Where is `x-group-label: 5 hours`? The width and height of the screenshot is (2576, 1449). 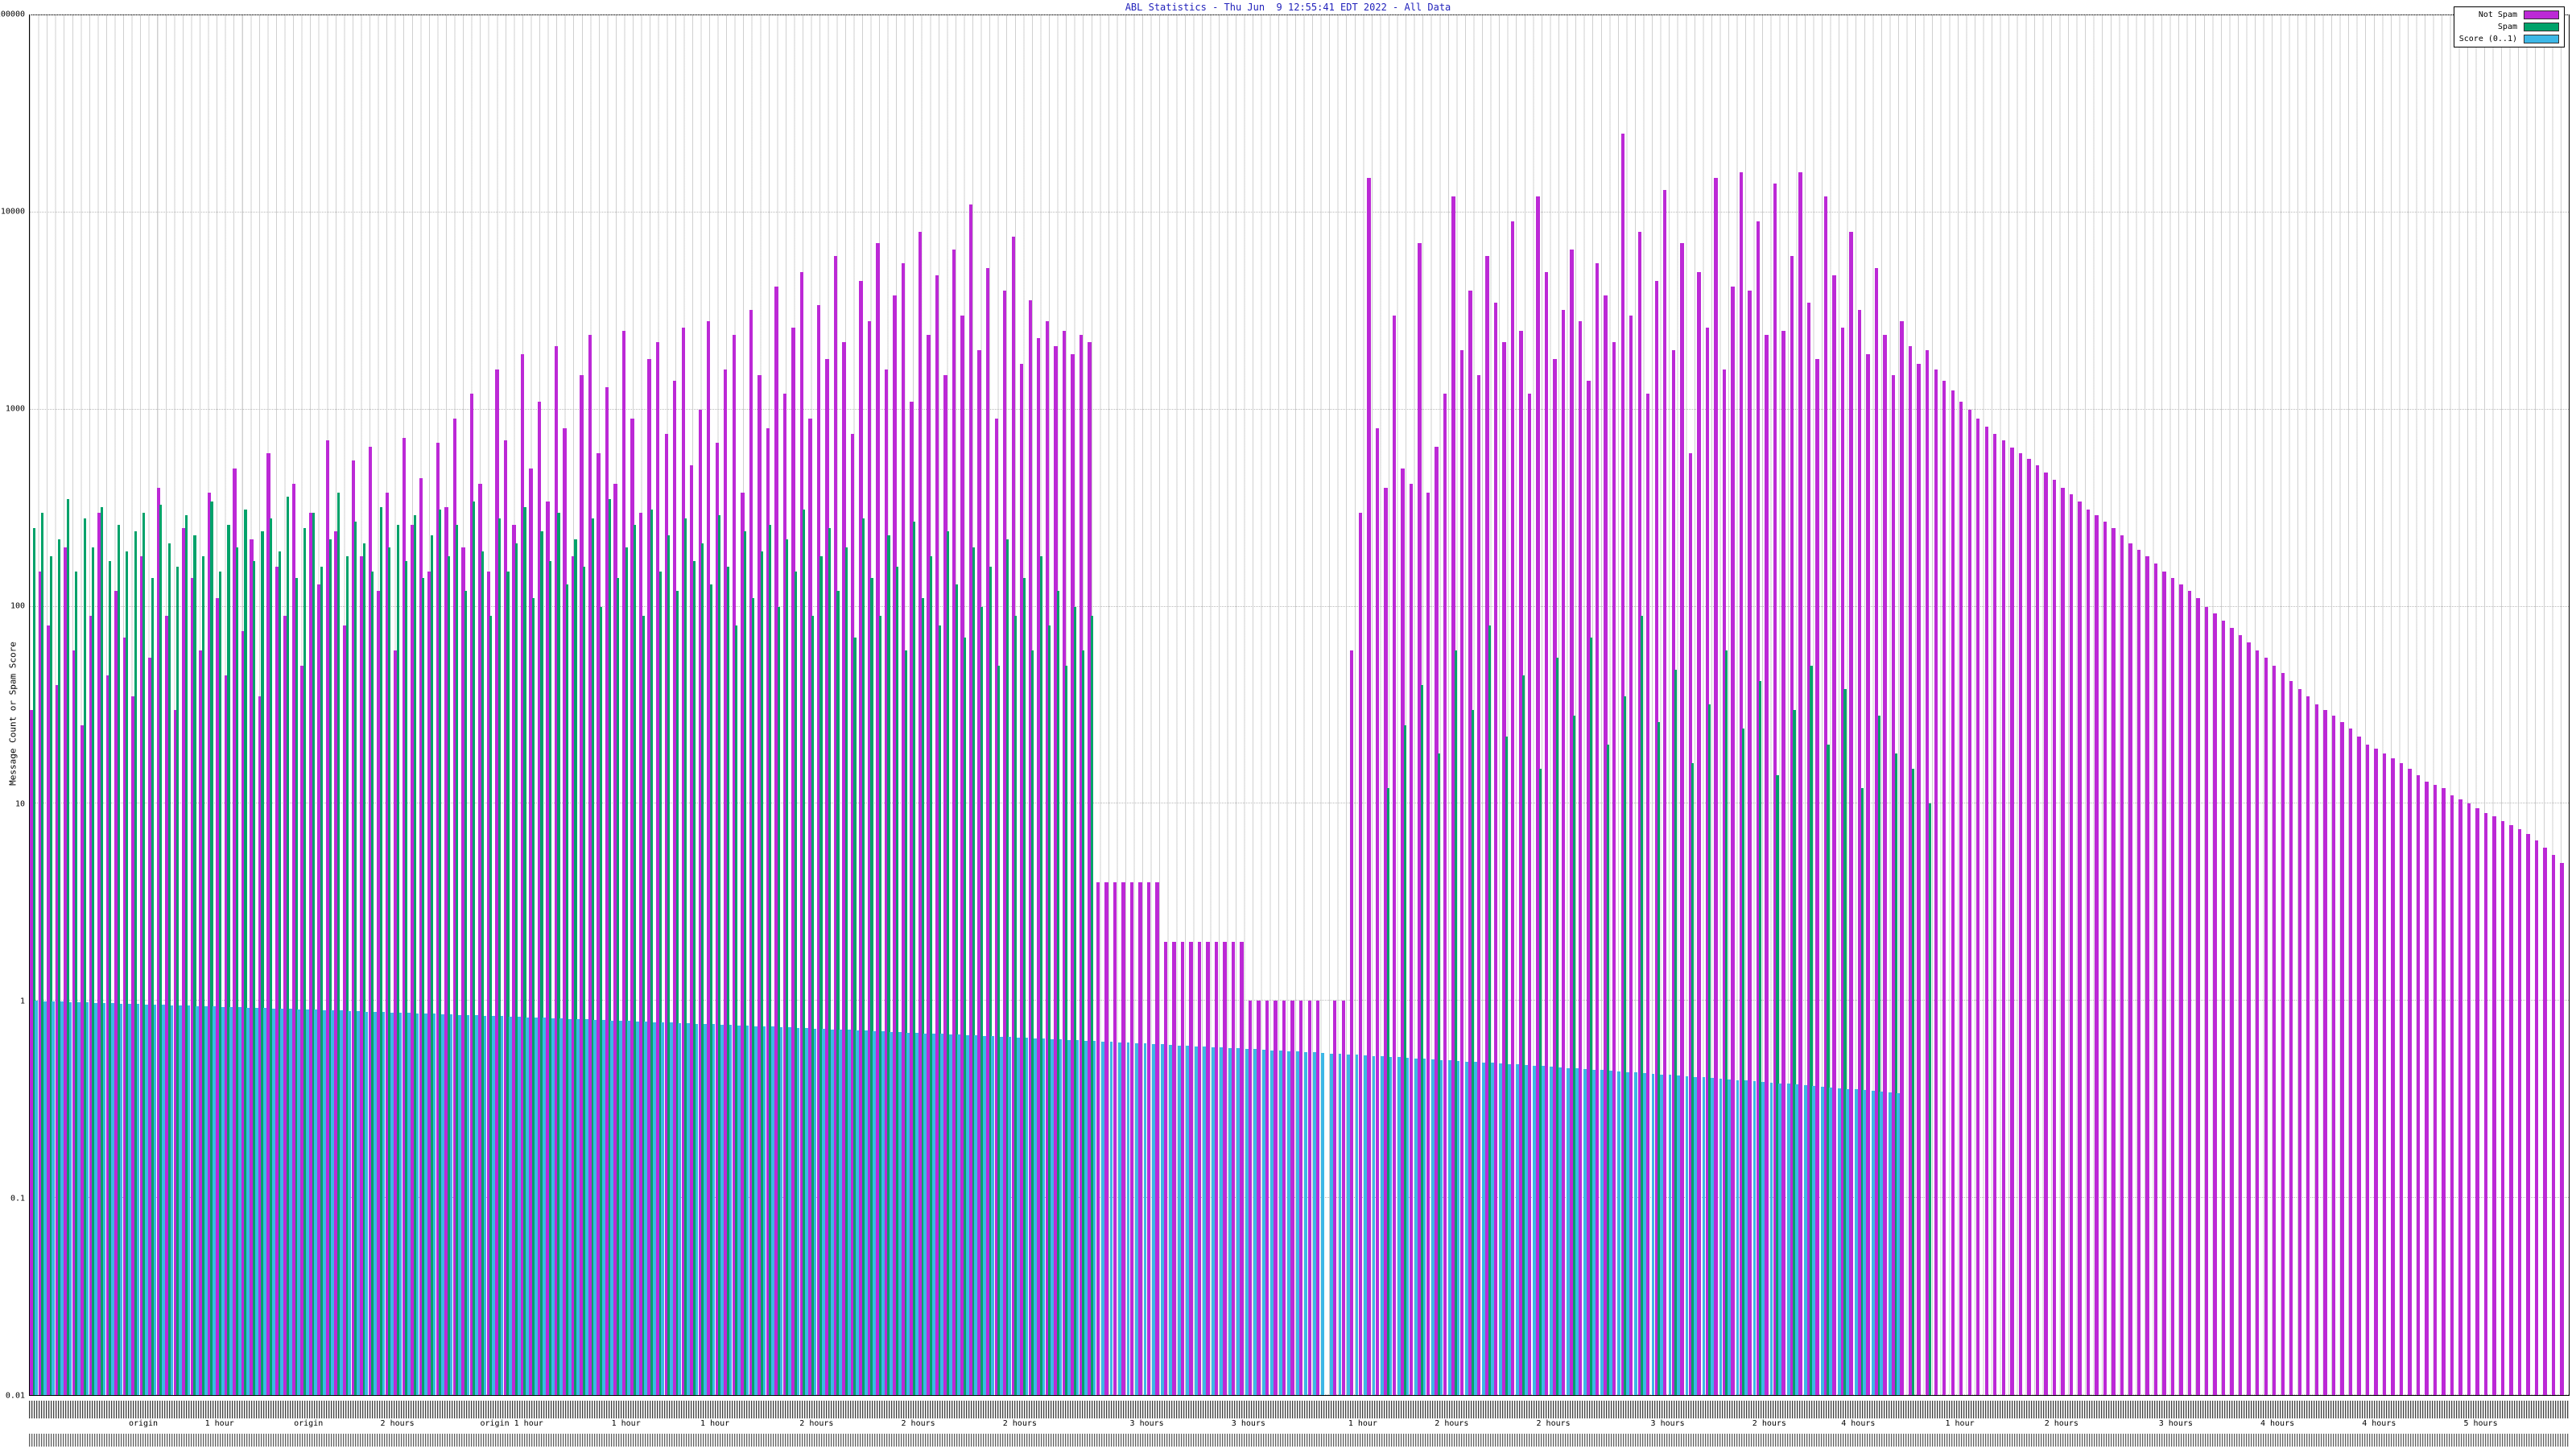 x-group-label: 5 hours is located at coordinates (2480, 1423).